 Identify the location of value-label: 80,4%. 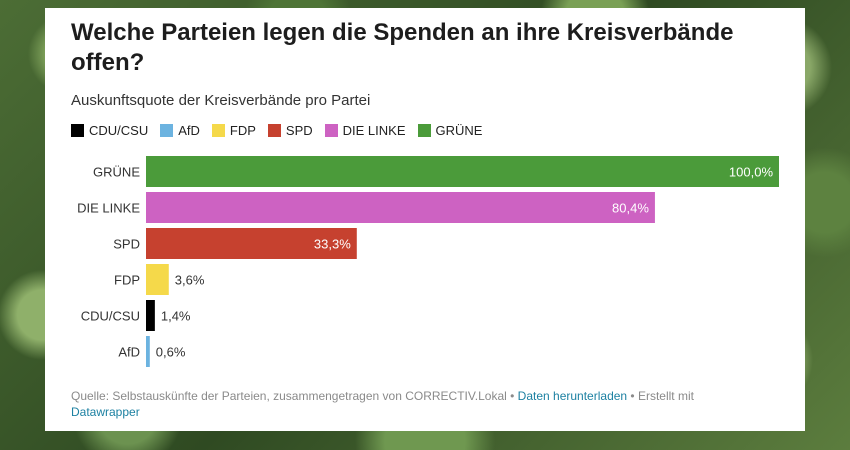
(630, 208).